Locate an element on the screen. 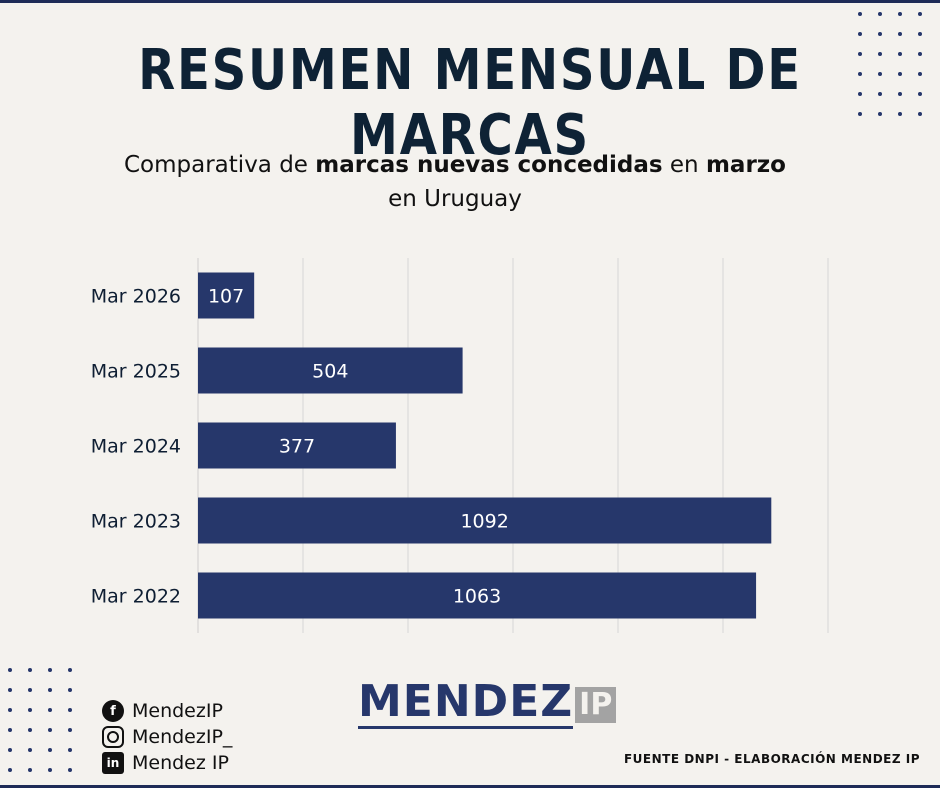  category-label: Mar 2024 is located at coordinates (136, 447).